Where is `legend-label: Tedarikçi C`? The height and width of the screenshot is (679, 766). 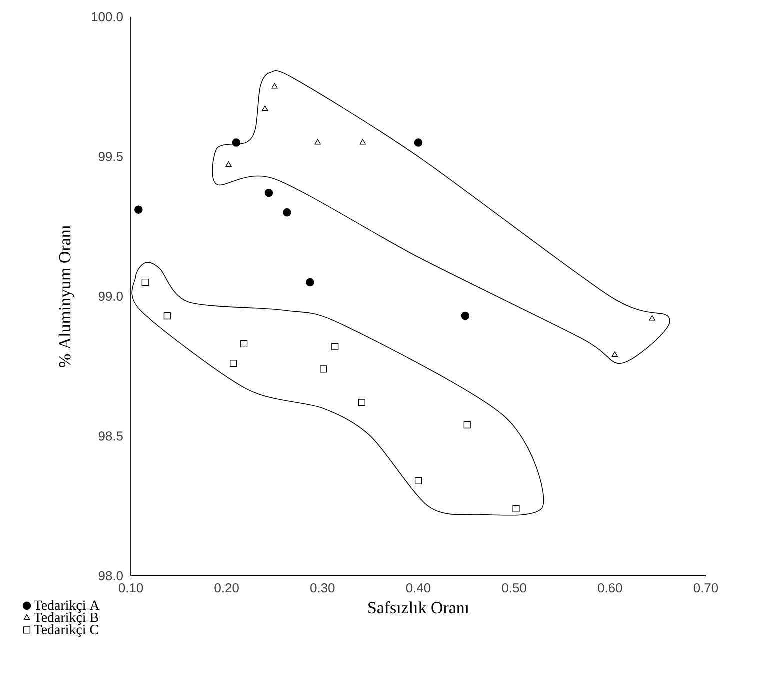 legend-label: Tedarikçi C is located at coordinates (66, 631).